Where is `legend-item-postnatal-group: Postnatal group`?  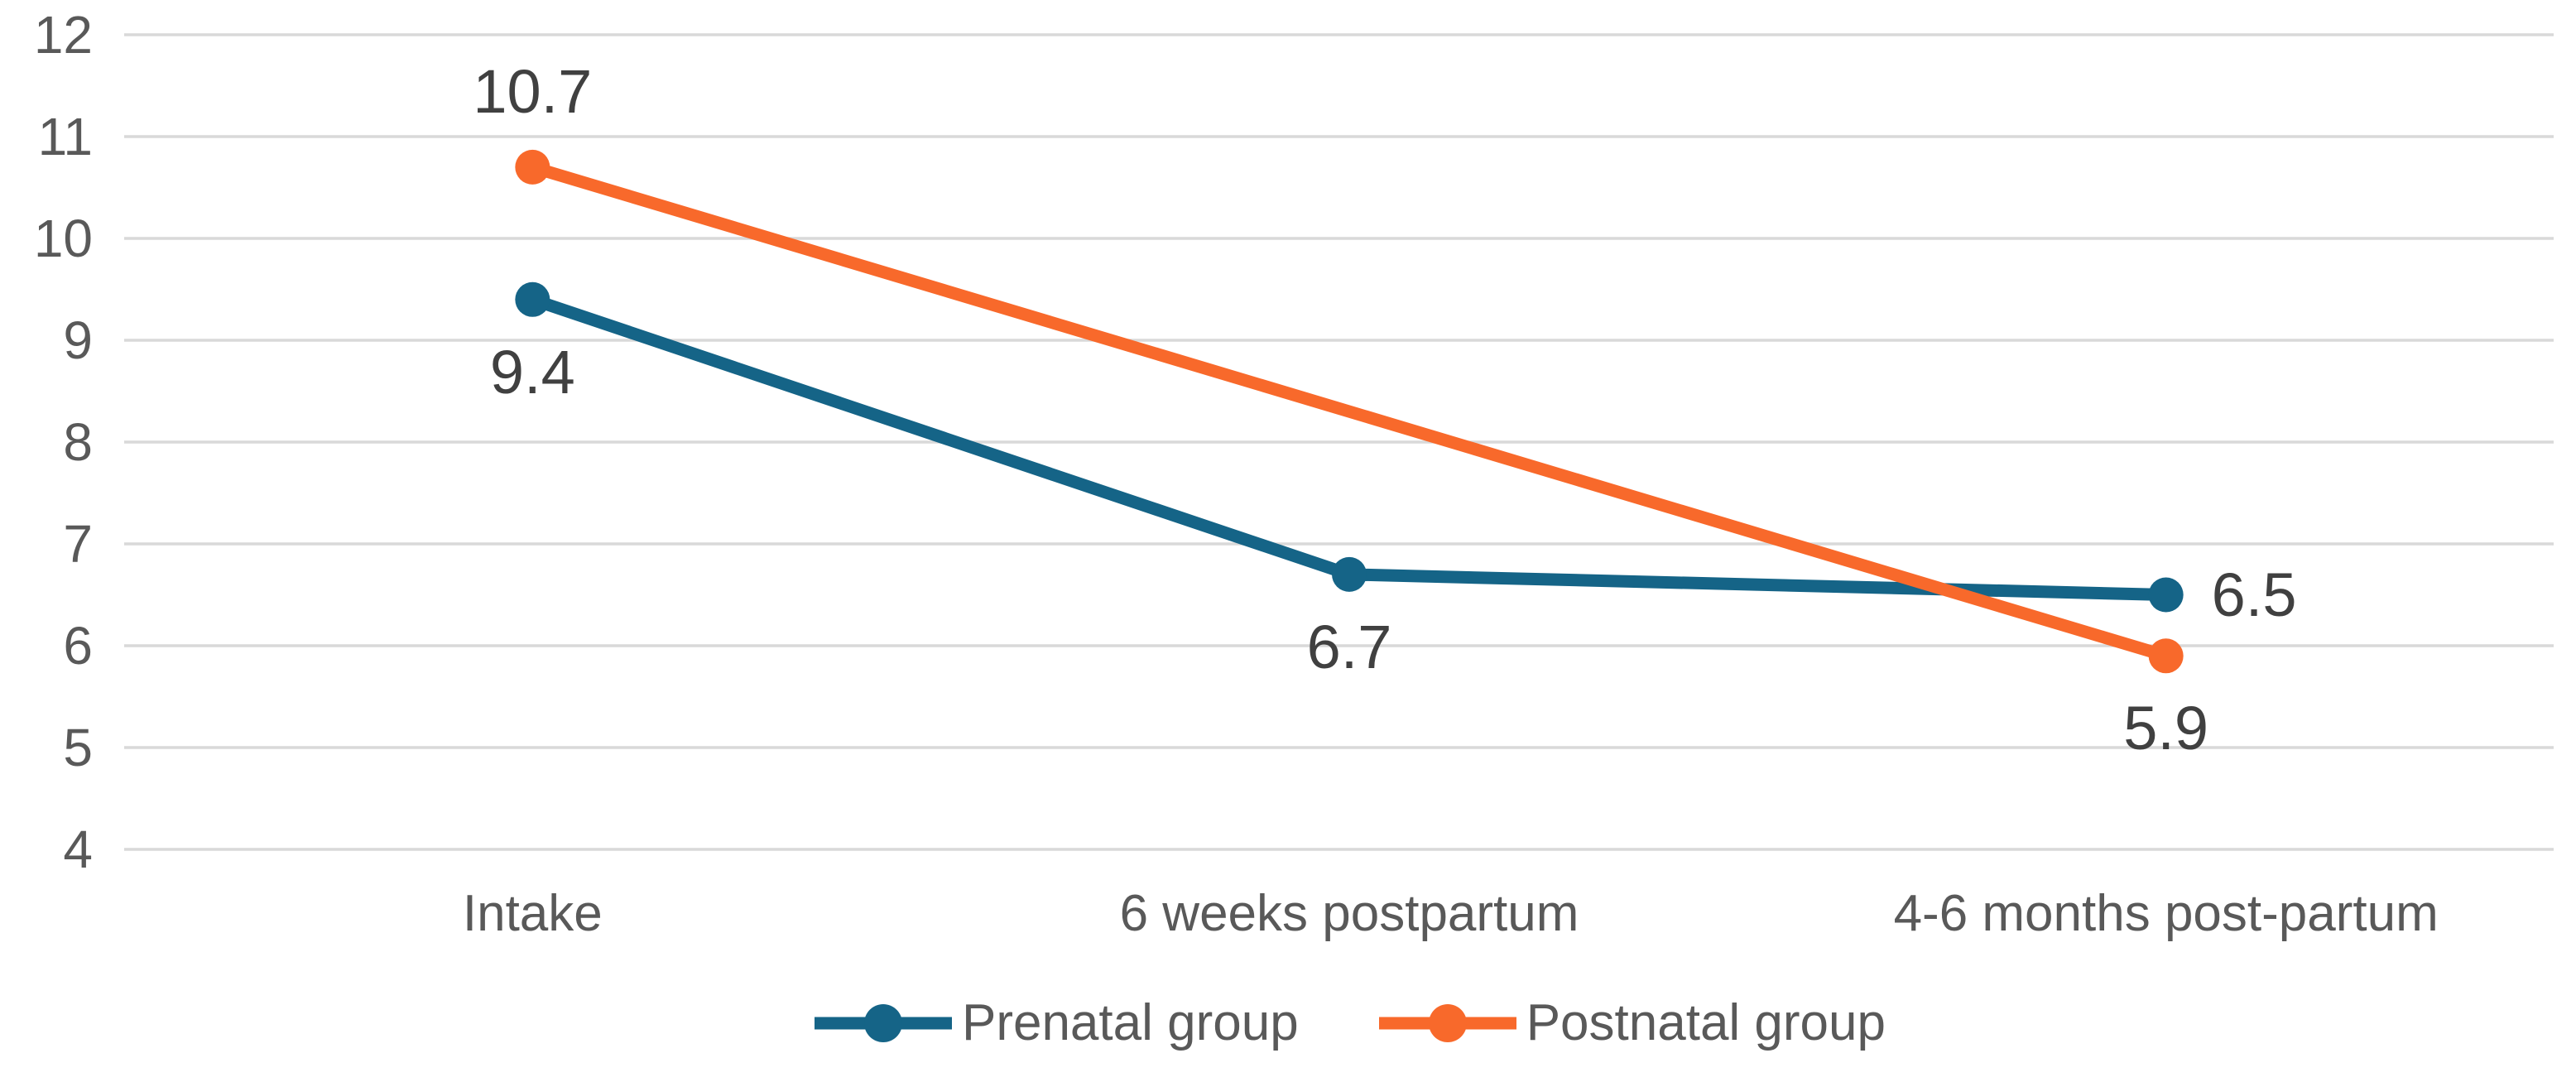 legend-item-postnatal-group: Postnatal group is located at coordinates (1631, 1023).